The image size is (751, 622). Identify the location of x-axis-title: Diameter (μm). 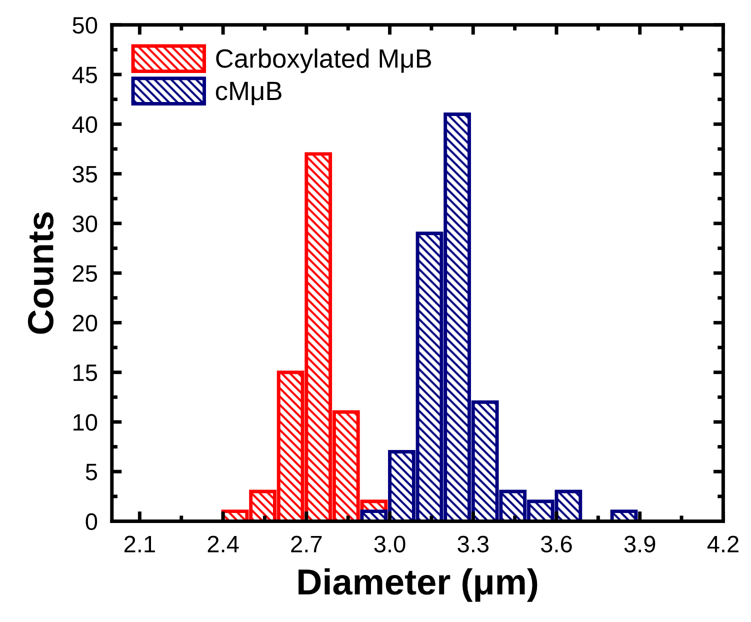
(418, 585).